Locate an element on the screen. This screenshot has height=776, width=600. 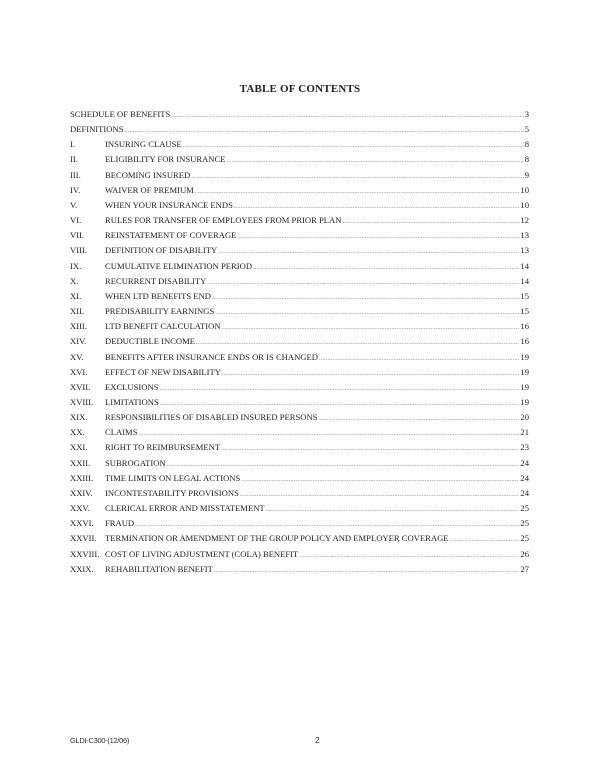
toc-entry-title: EFFECT OF NEW DISABILITY is located at coordinates (163, 371).